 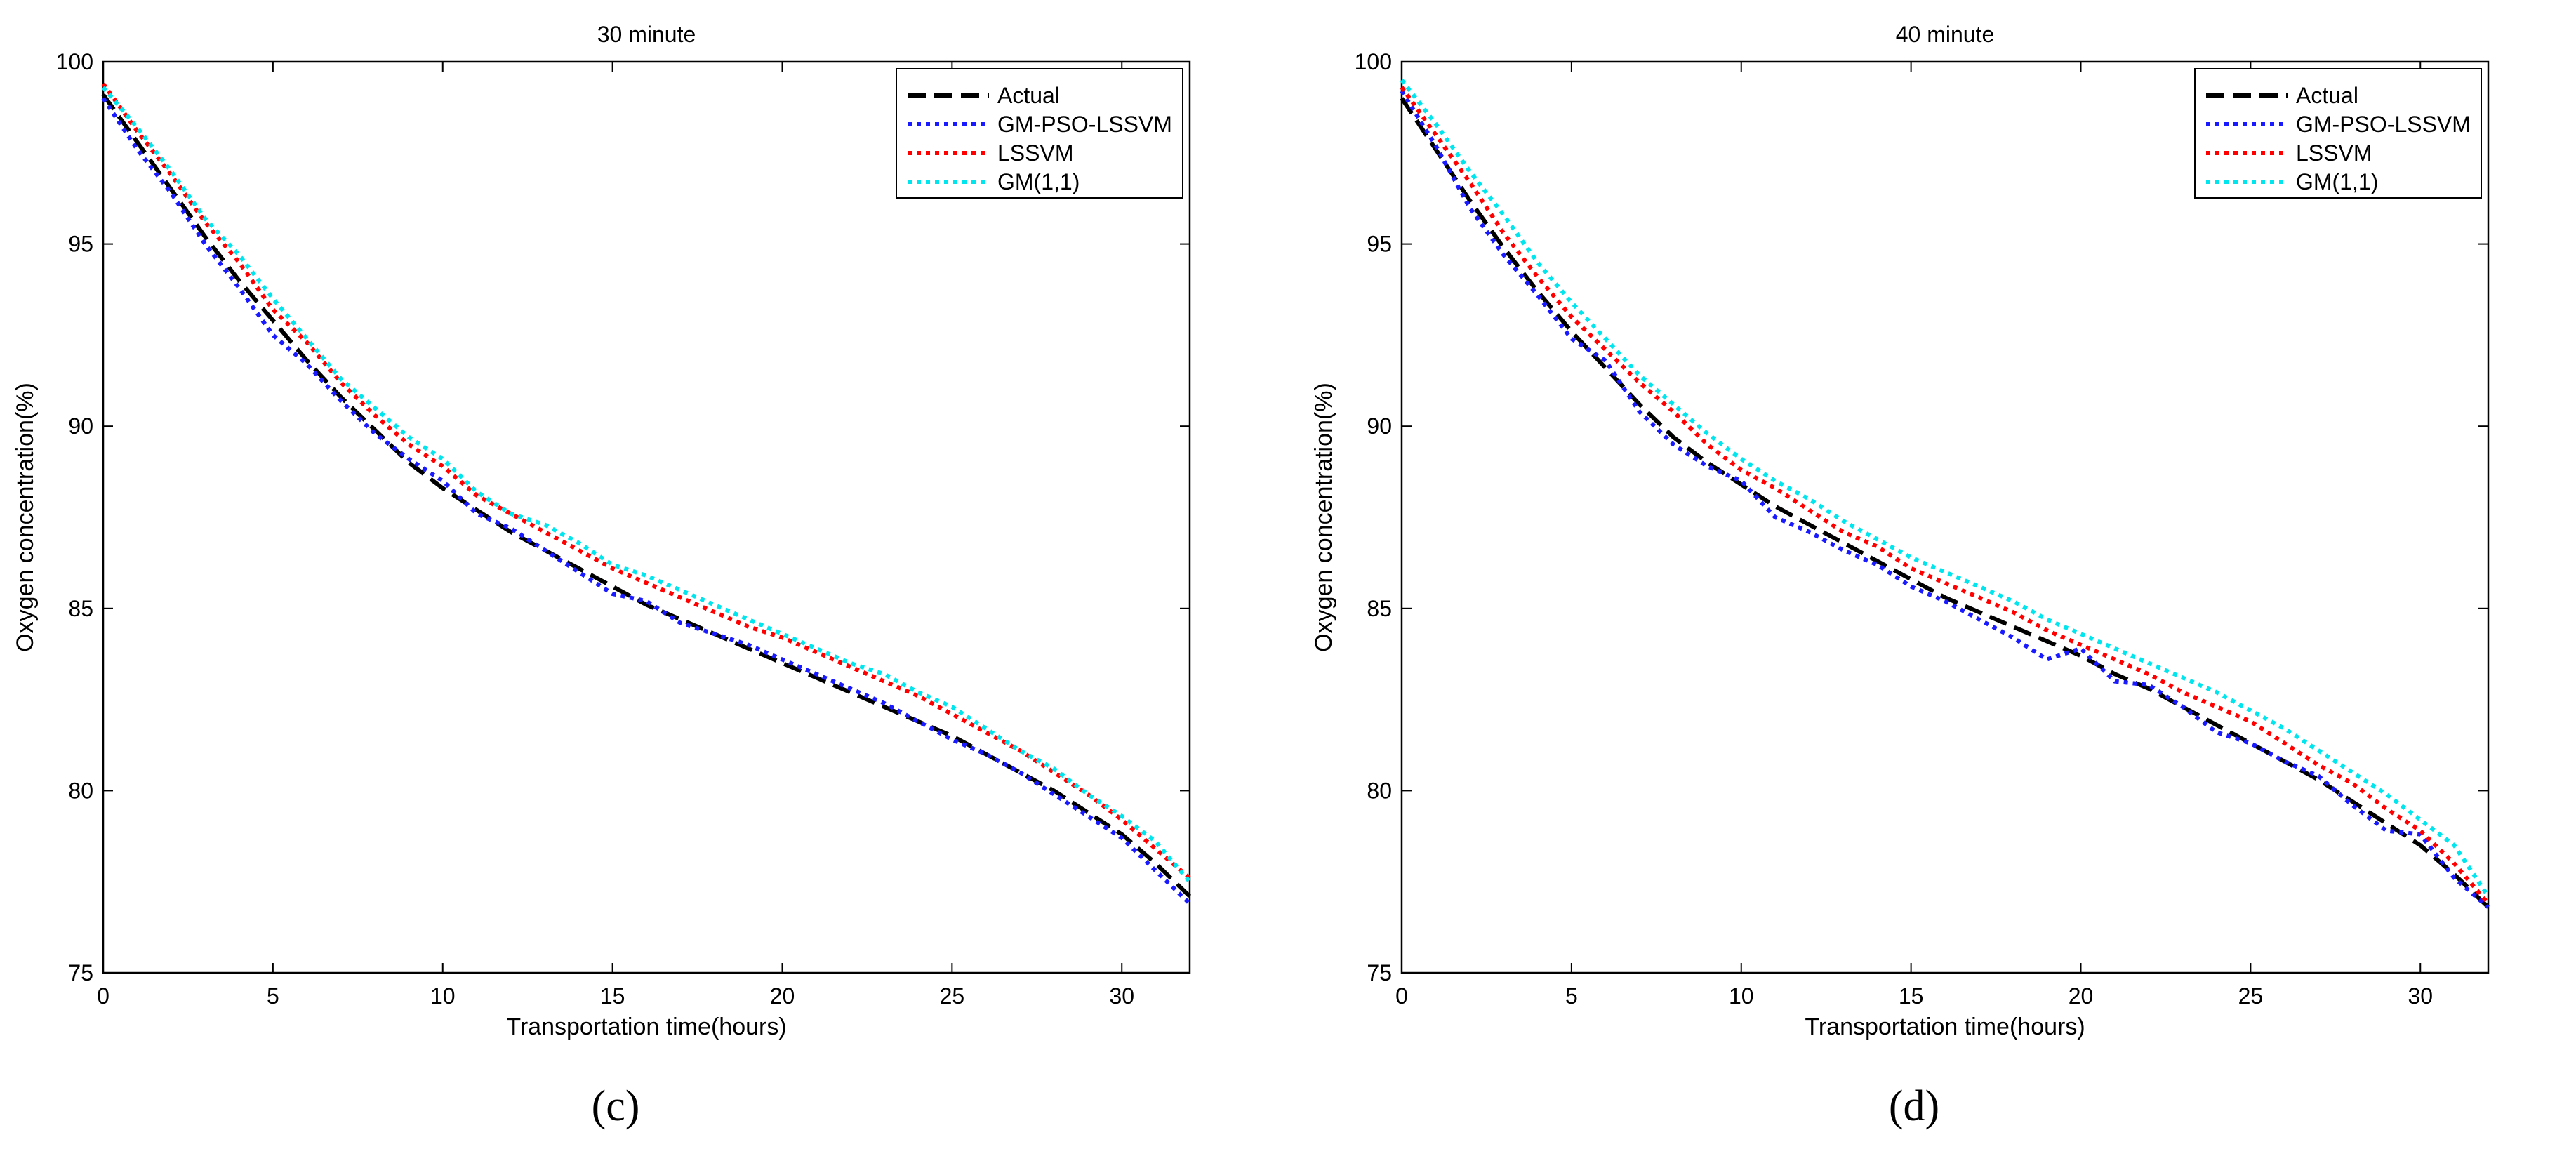 I want to click on chart-title: 40 minute, so click(x=1946, y=34).